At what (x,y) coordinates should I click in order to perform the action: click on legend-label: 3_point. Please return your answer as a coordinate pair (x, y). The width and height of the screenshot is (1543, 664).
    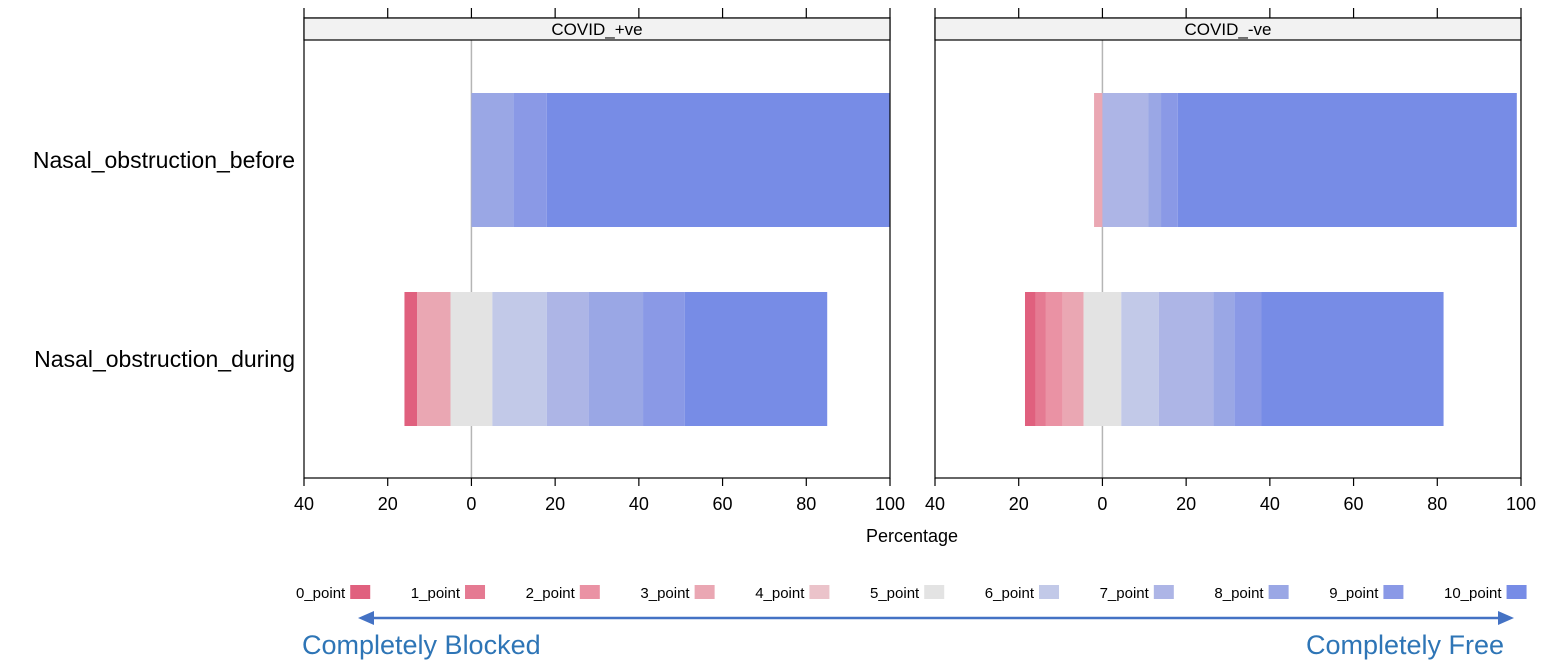
    Looking at the image, I should click on (665, 593).